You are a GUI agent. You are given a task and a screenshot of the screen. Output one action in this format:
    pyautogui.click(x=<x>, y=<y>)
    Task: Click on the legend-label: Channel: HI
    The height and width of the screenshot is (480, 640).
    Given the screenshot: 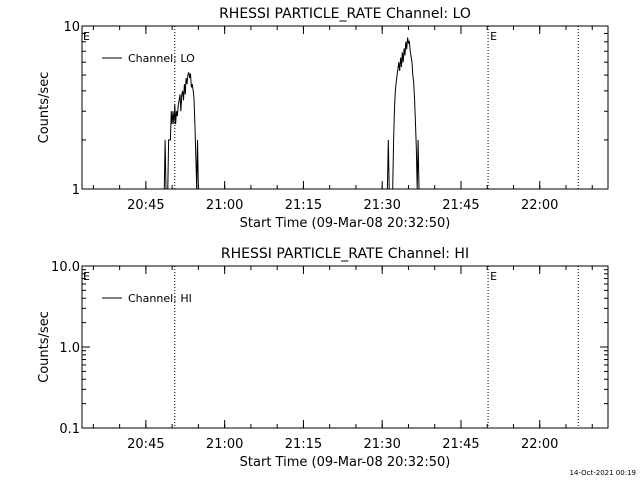 What is the action you would take?
    pyautogui.click(x=160, y=298)
    